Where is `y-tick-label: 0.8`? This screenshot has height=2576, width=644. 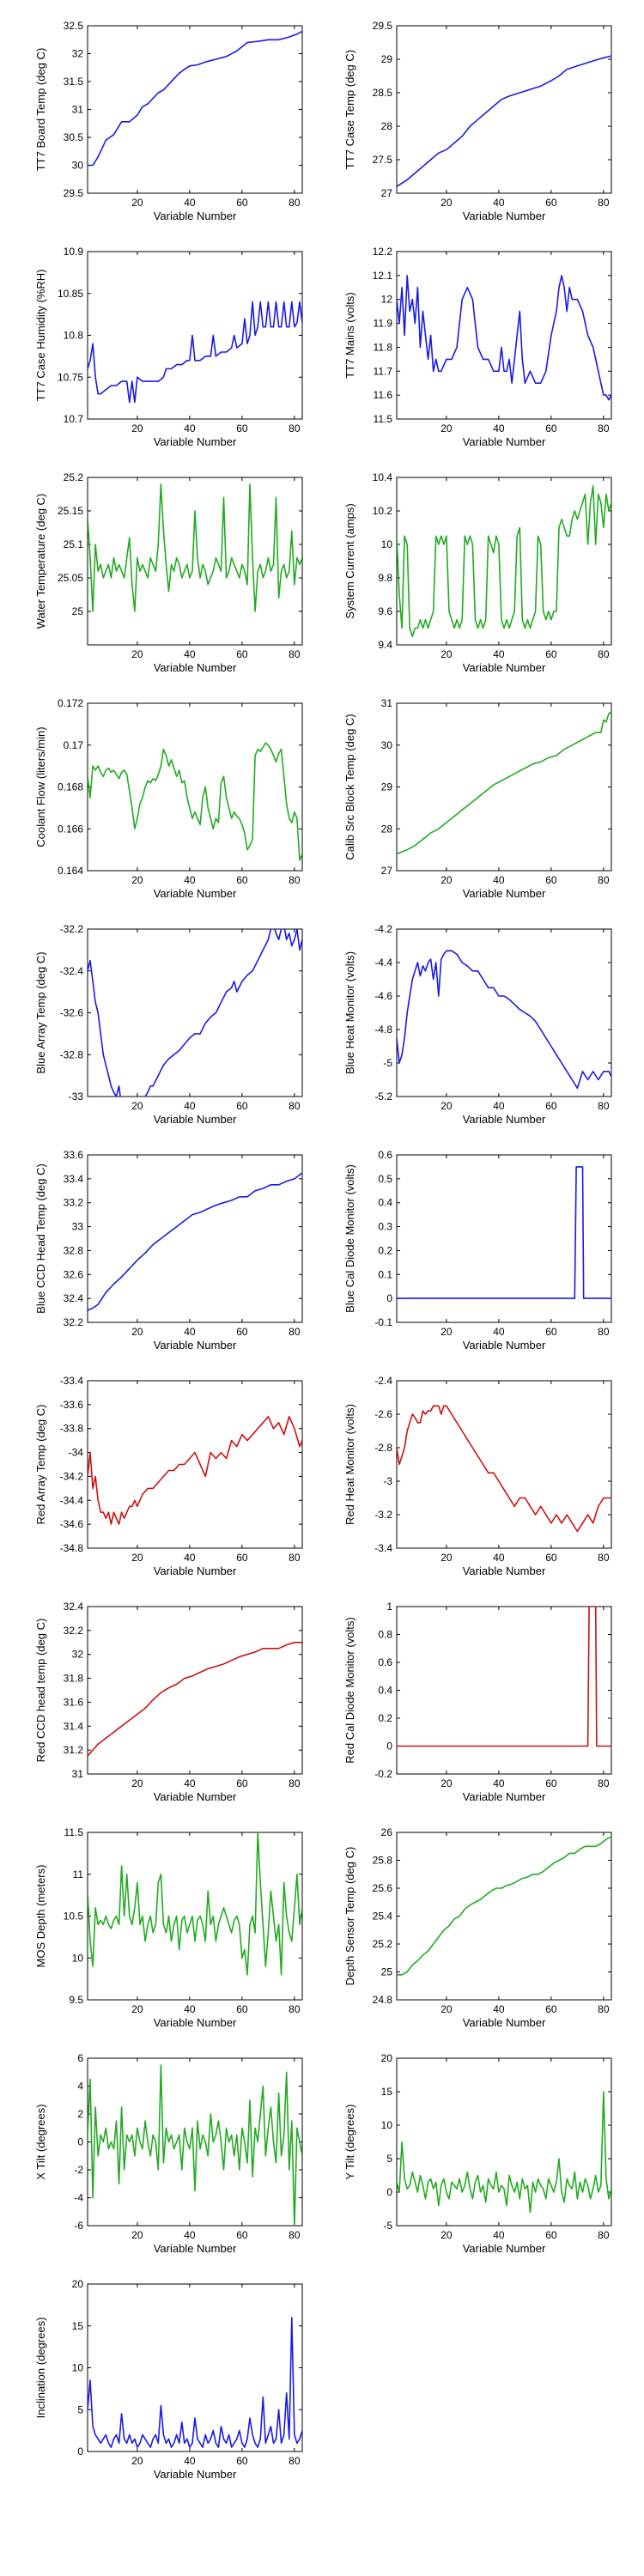
y-tick-label: 0.8 is located at coordinates (385, 1635).